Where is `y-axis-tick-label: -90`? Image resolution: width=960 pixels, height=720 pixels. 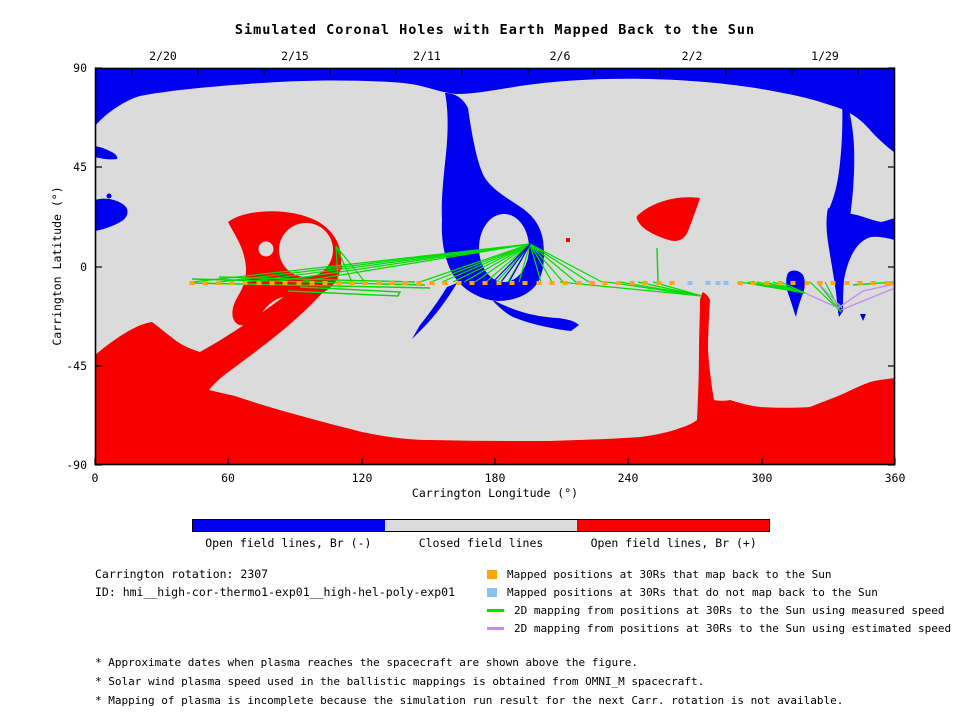
y-axis-tick-label: -90 is located at coordinates (76, 465).